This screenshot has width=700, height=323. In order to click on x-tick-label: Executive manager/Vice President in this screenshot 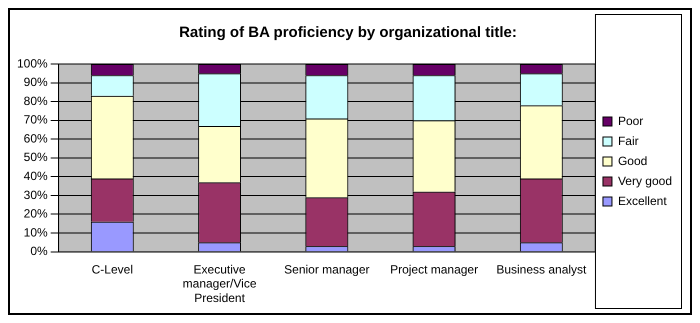, I will do `click(219, 284)`.